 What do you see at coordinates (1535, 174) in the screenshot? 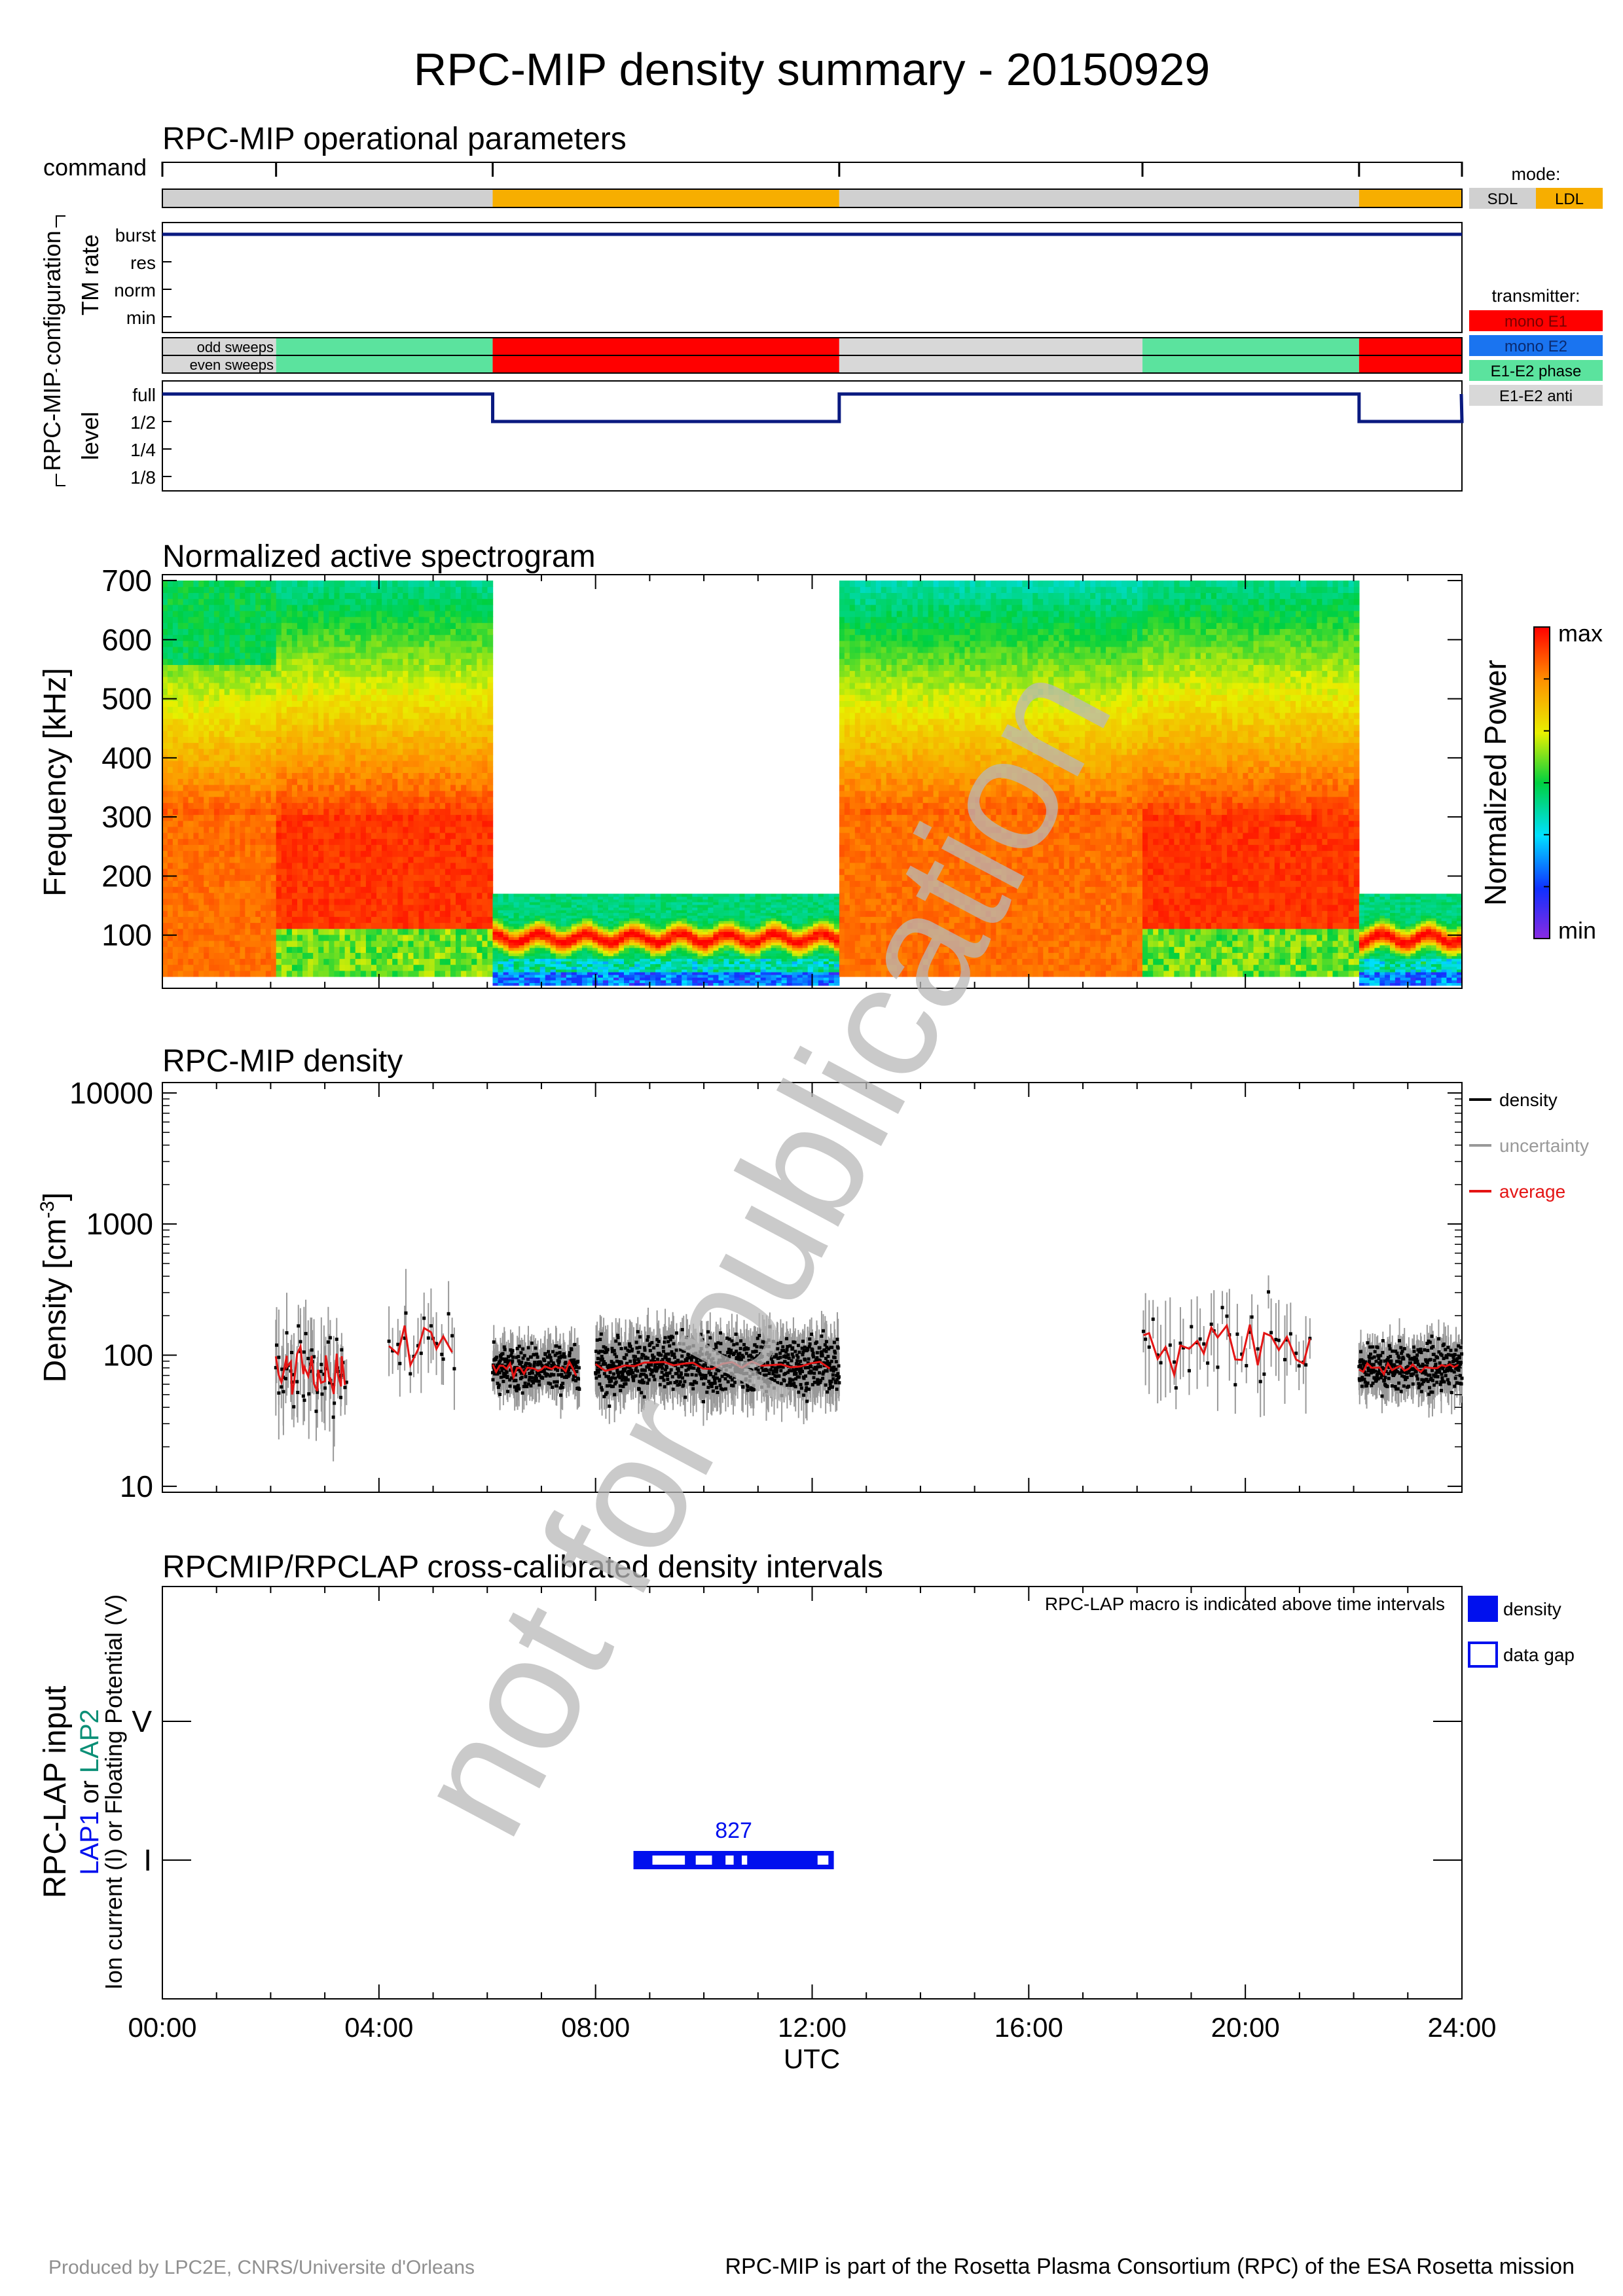
I see `mode-legend-title: mode:` at bounding box center [1535, 174].